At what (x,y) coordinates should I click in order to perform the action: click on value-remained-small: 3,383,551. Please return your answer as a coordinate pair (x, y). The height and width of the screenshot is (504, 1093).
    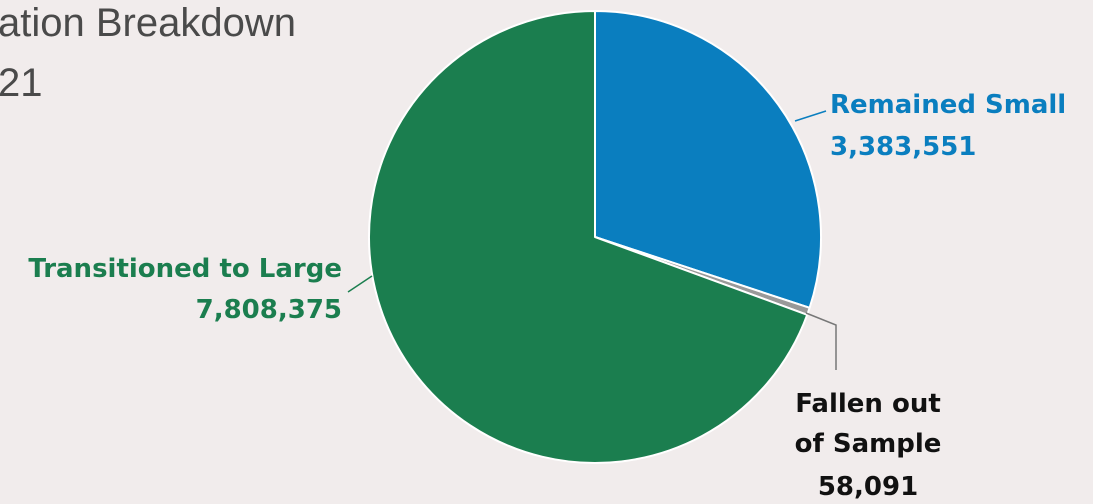
    Looking at the image, I should click on (903, 147).